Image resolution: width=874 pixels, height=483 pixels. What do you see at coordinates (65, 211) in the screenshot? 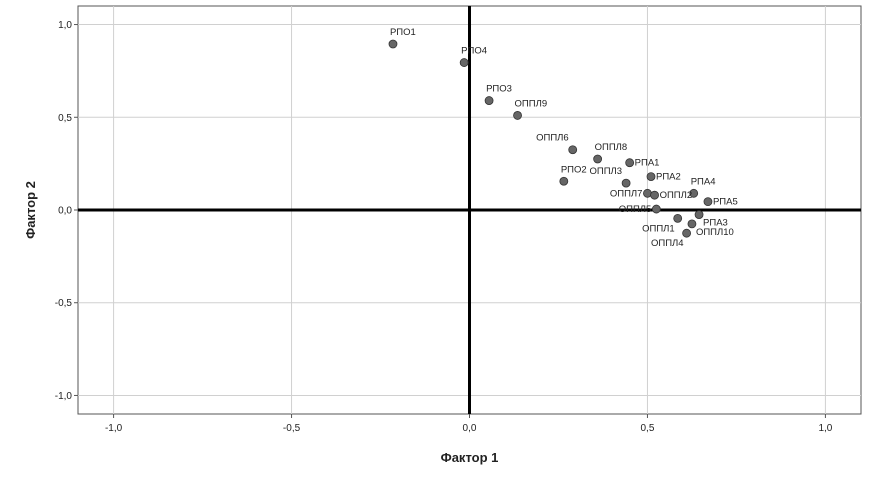
I see `y-tick-label: 0,0` at bounding box center [65, 211].